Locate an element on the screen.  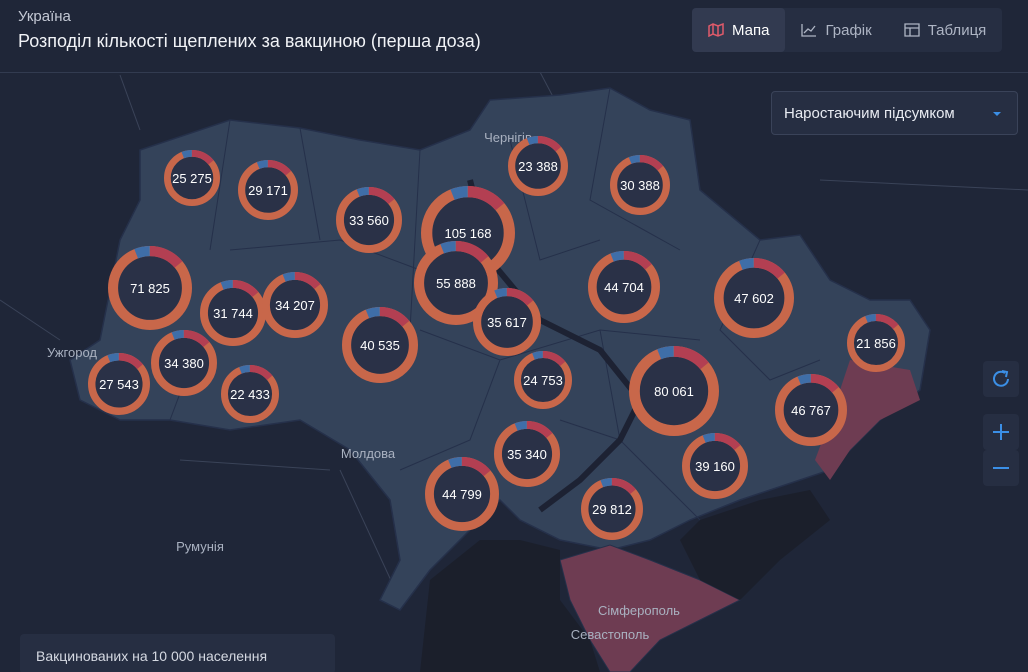
region-value: 80 061 is located at coordinates (674, 391).